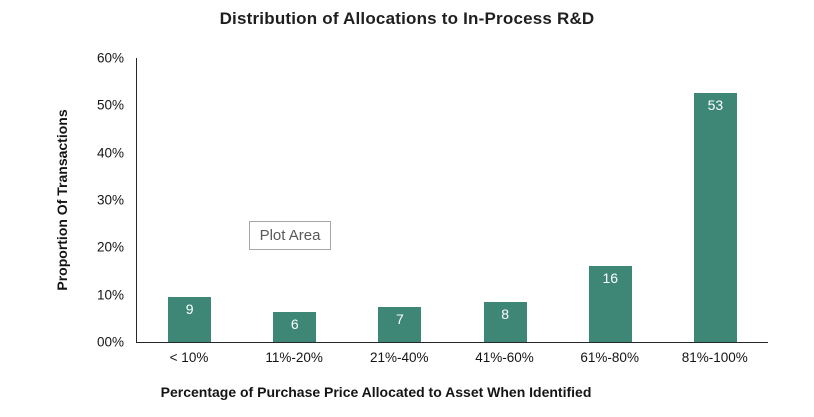 This screenshot has width=814, height=417. I want to click on y-tick-label-10: 10%, so click(110, 295).